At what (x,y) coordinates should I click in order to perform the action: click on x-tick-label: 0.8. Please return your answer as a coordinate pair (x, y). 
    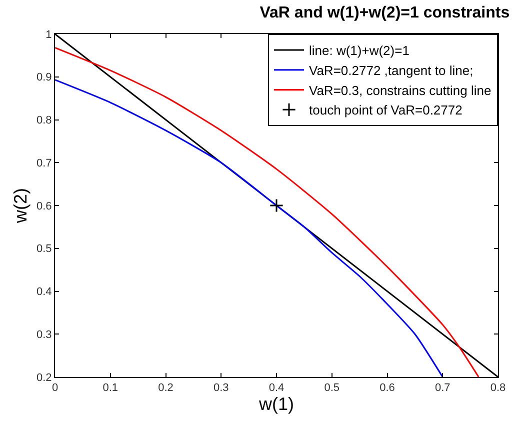
    Looking at the image, I should click on (498, 388).